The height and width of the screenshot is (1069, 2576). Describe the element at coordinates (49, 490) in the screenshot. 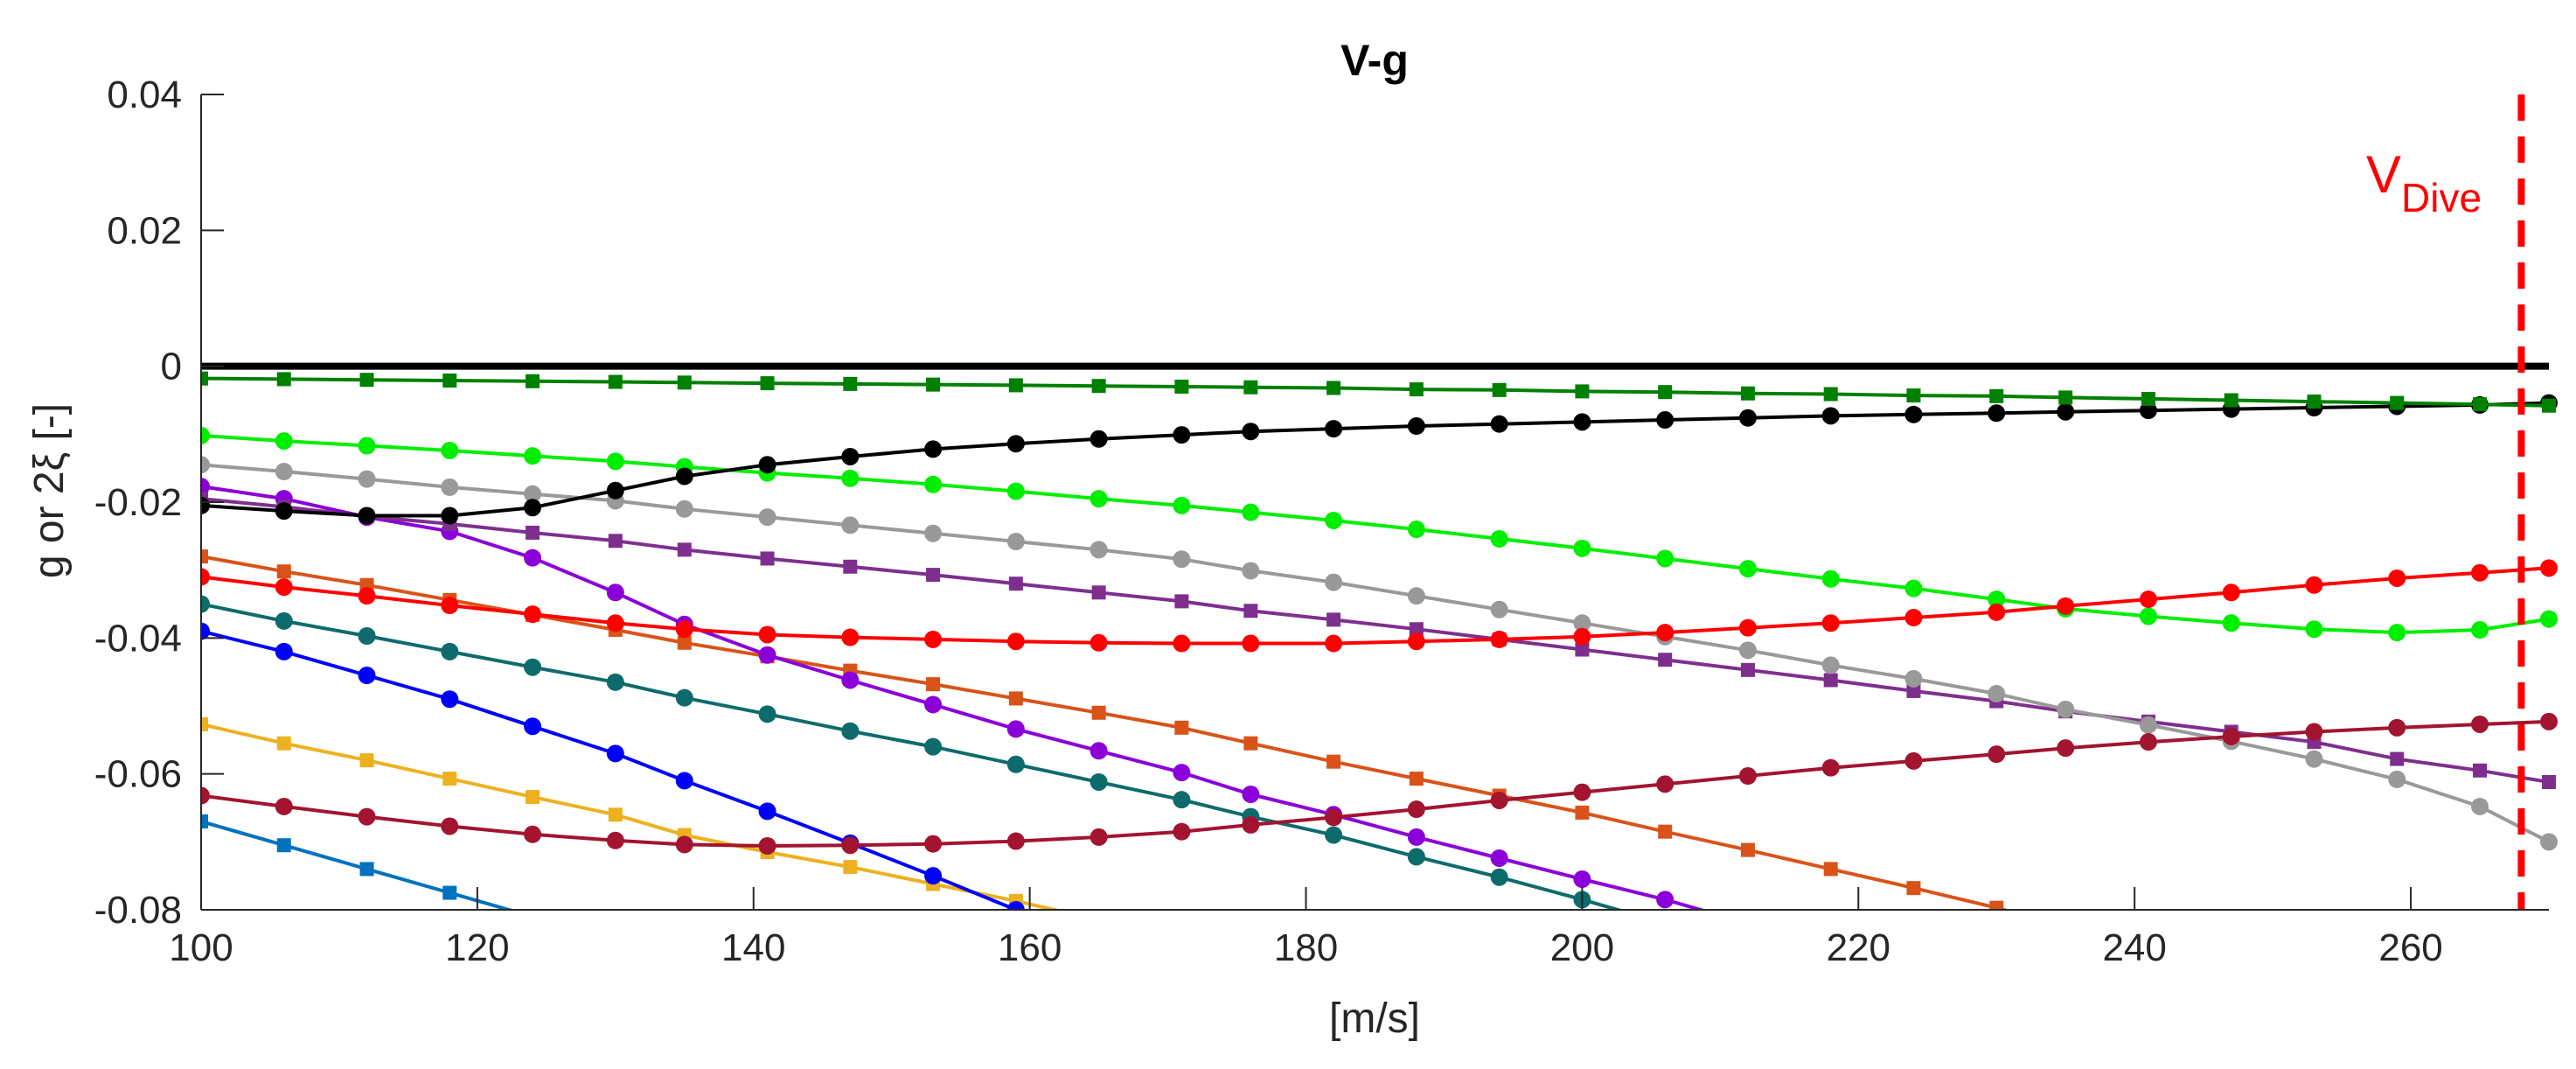

I see `y-axis-label: g or 2ξ [-]` at that location.